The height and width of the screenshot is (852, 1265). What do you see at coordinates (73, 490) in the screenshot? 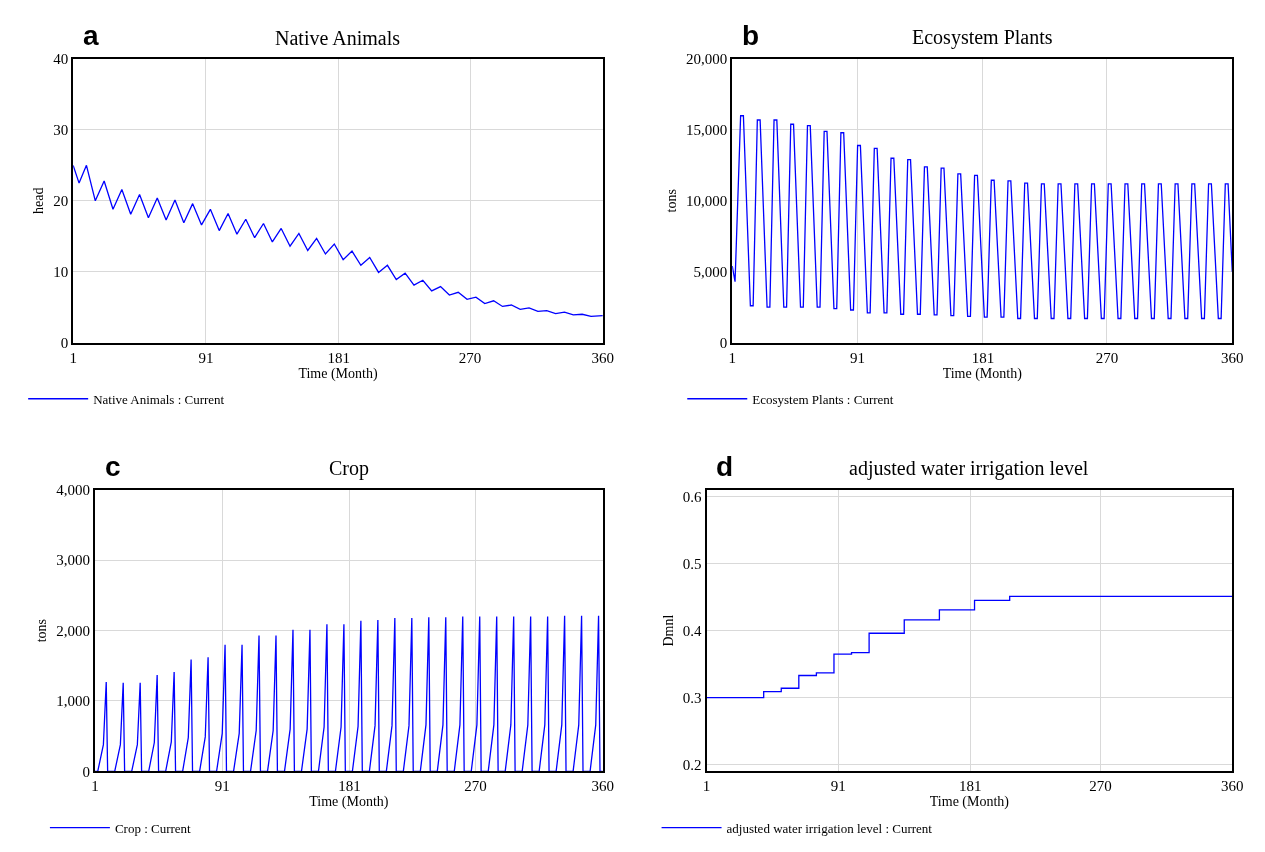
I see `y-tick-label: 4,000` at bounding box center [73, 490].